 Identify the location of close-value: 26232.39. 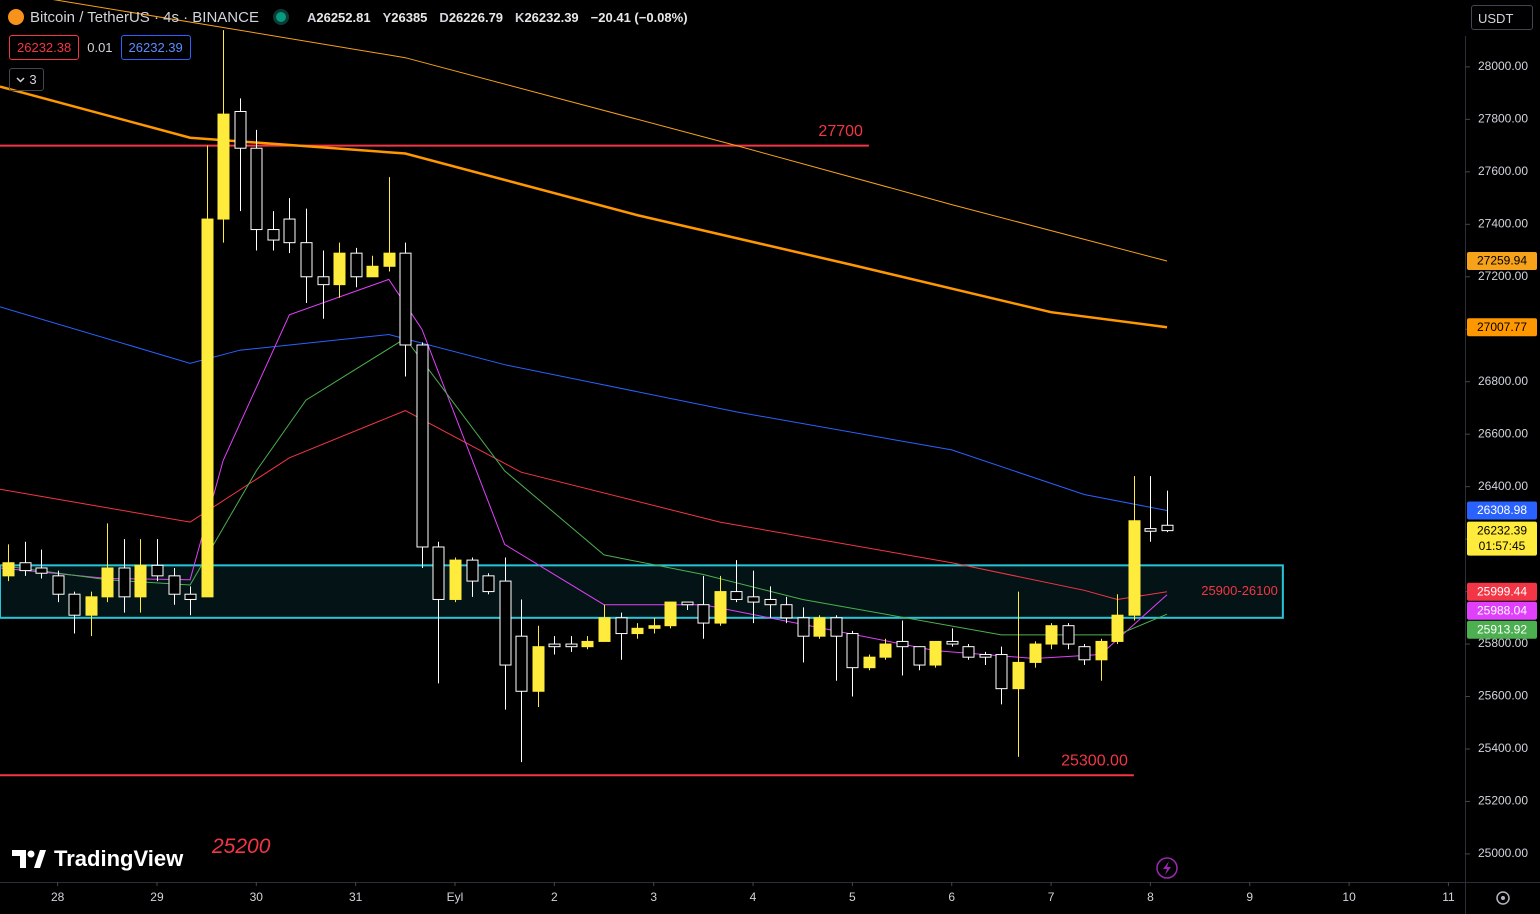
(551, 17).